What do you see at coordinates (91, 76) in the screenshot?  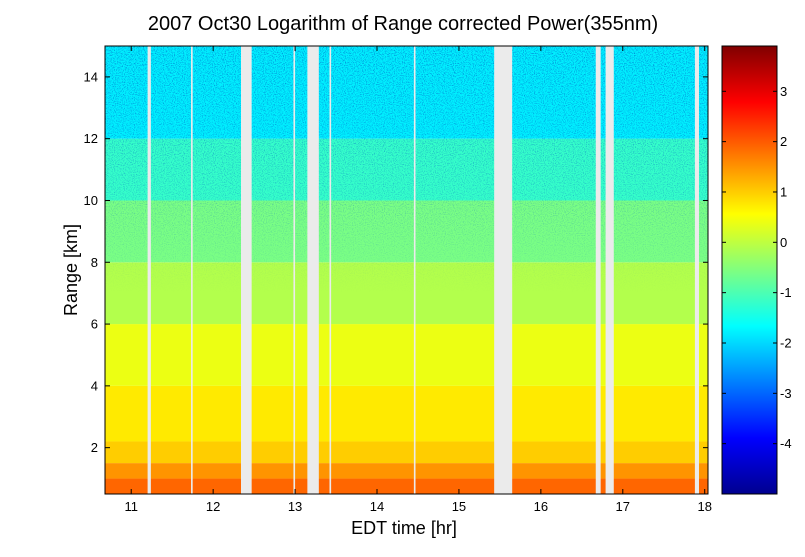 I see `y-tick-label: 14` at bounding box center [91, 76].